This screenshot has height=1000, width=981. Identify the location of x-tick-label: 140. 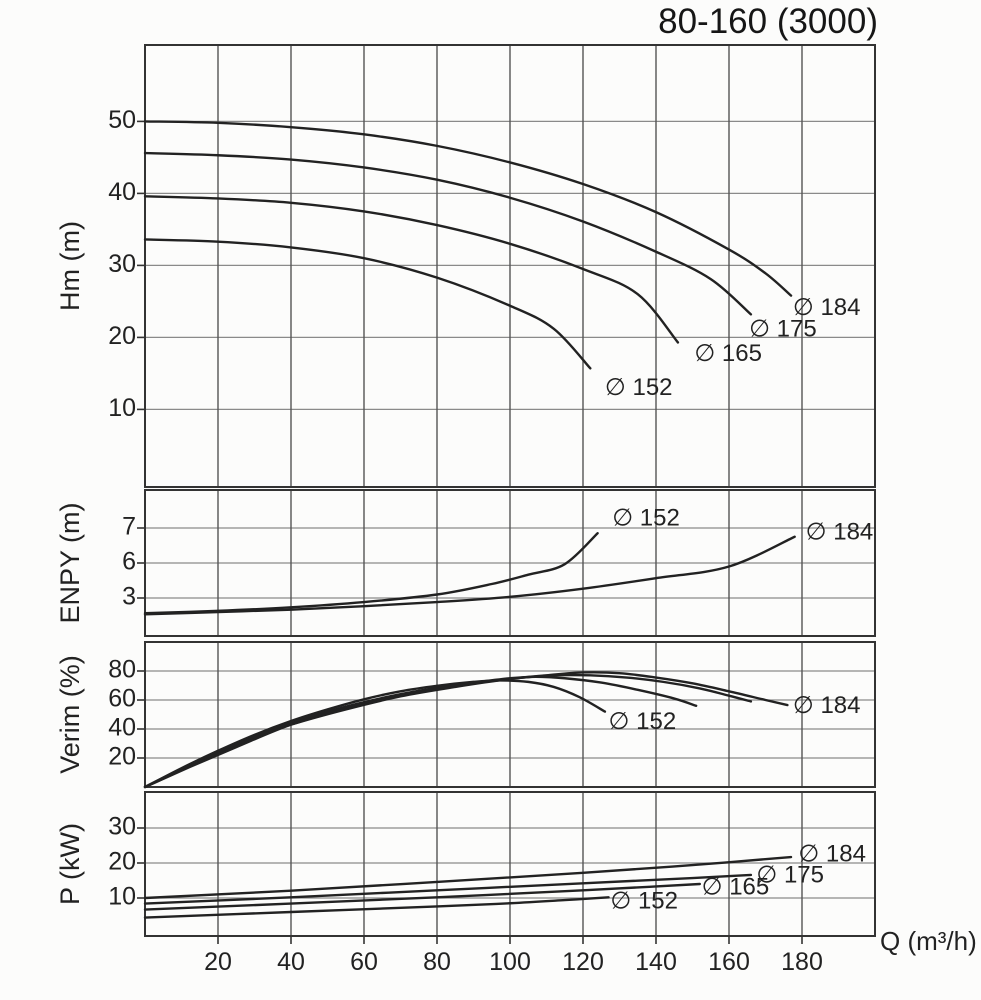
(656, 962).